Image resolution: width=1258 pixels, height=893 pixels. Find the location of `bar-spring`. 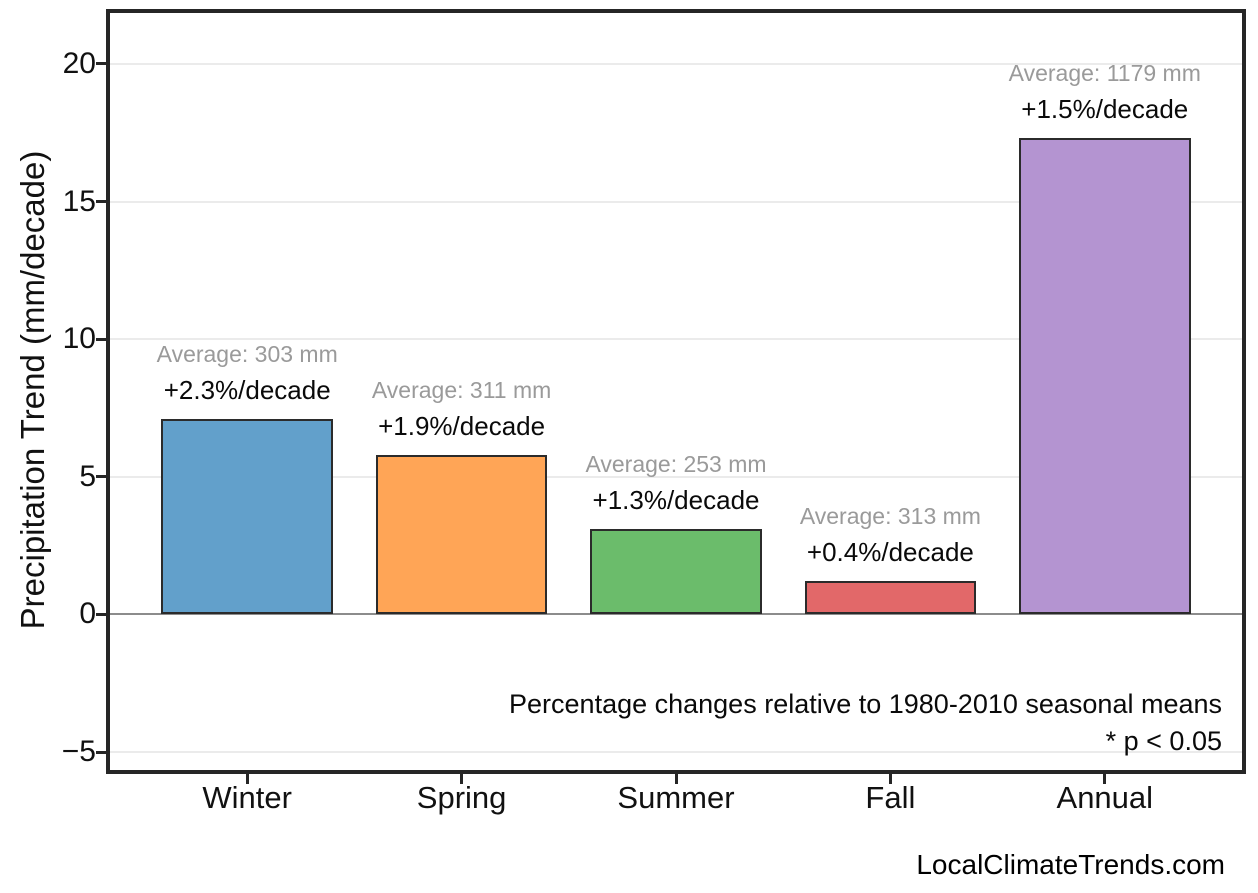

bar-spring is located at coordinates (461, 534).